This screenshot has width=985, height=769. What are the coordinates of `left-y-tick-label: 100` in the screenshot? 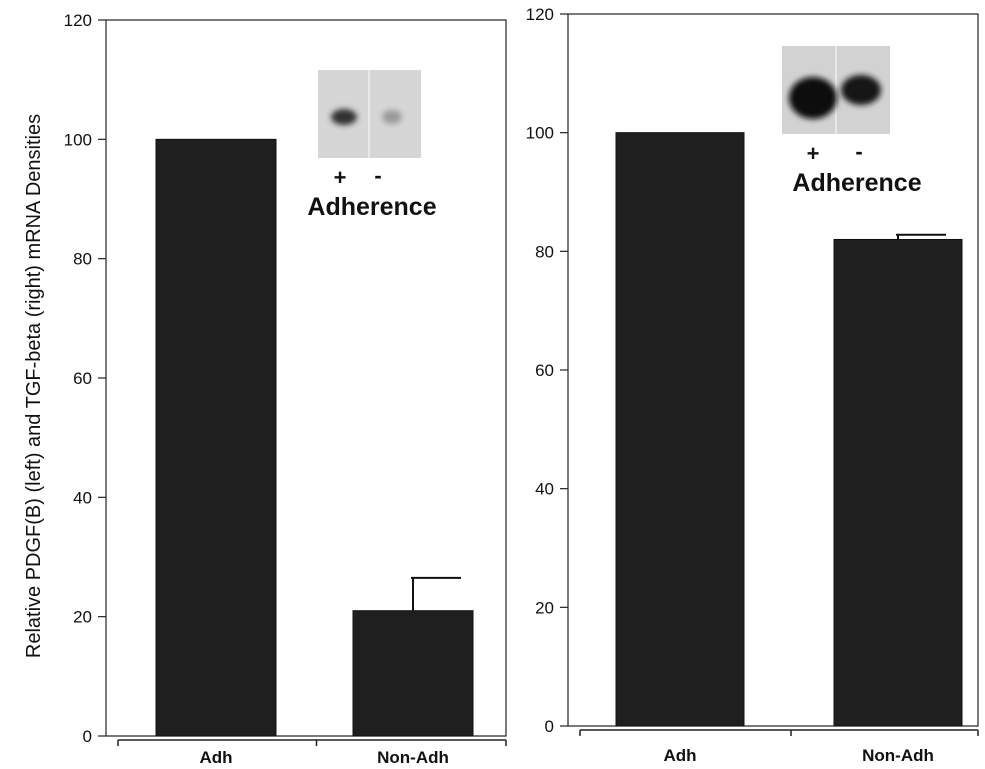 It's located at (78, 139).